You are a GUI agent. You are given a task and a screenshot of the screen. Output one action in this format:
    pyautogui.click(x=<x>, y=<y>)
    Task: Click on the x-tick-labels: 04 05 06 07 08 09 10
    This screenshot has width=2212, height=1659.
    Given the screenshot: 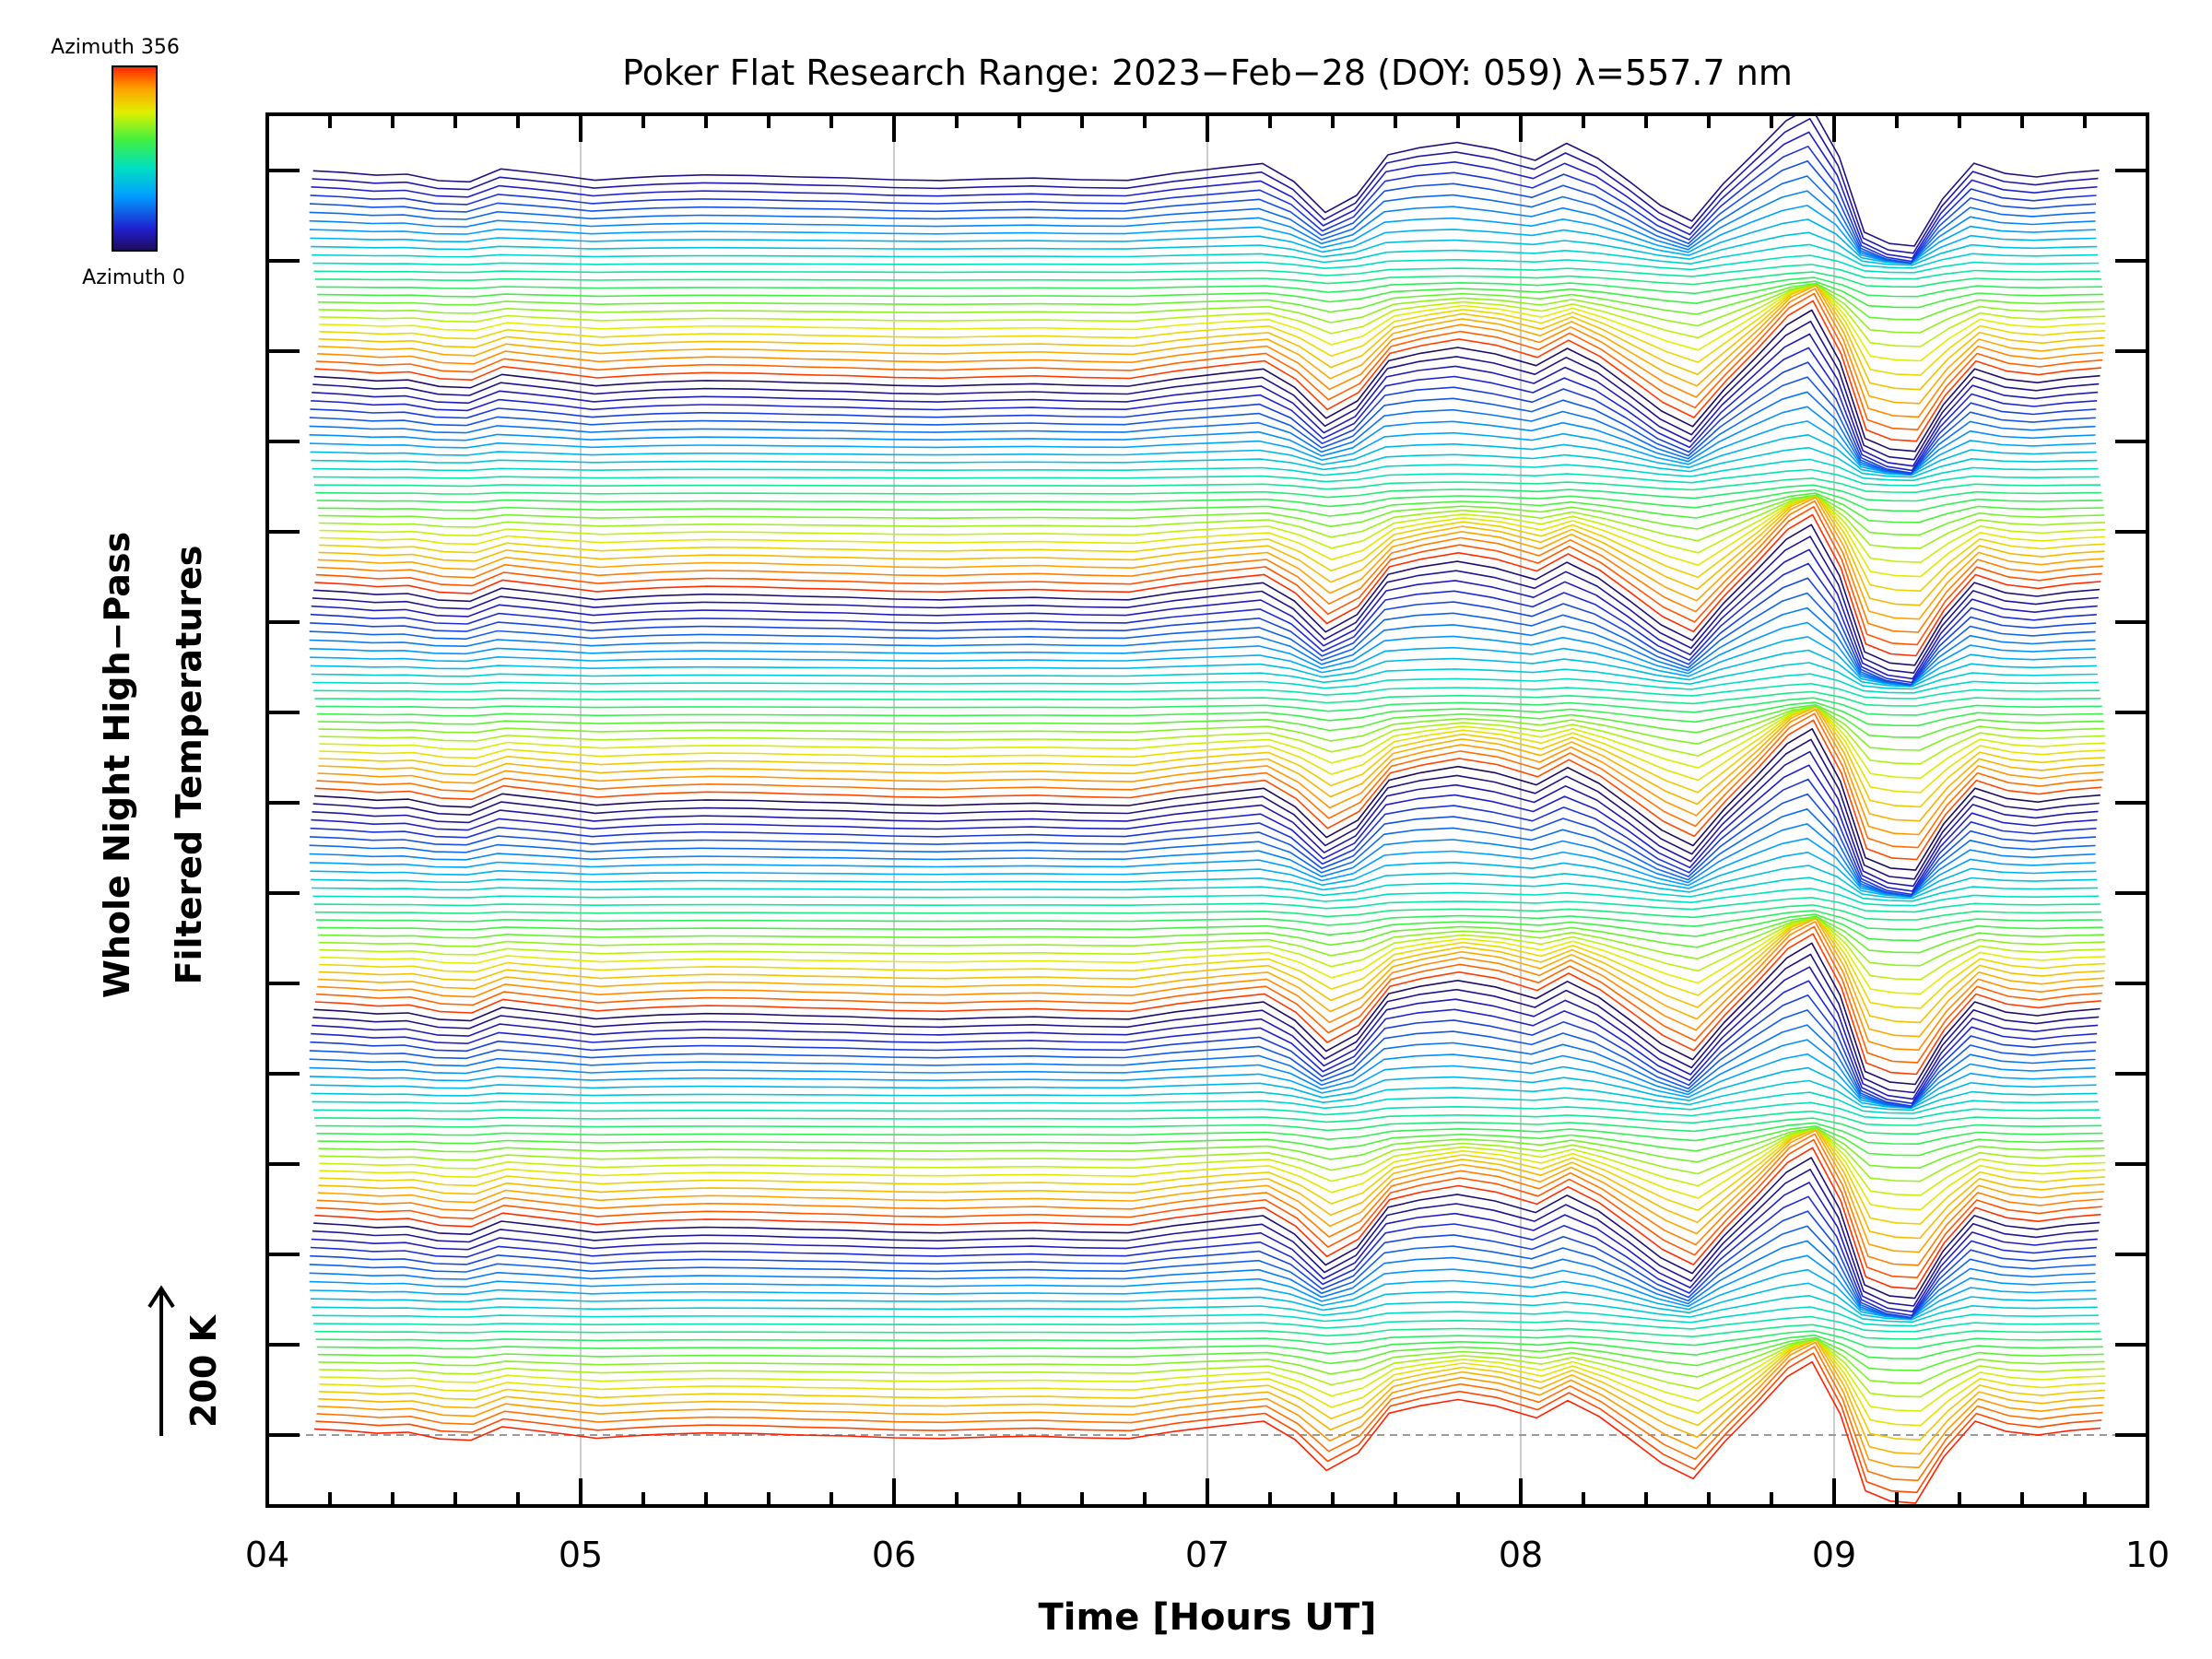 What is the action you would take?
    pyautogui.click(x=1207, y=1555)
    